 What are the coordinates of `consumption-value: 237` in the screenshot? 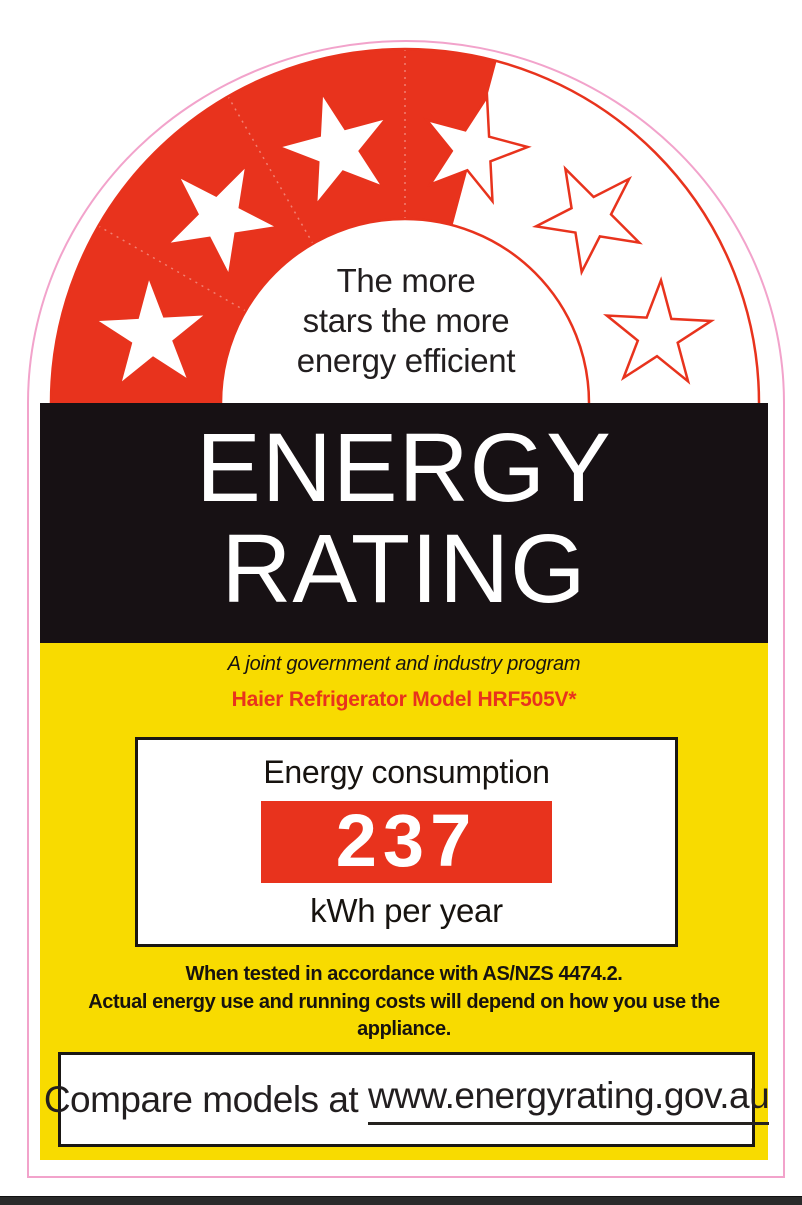 It's located at (406, 840).